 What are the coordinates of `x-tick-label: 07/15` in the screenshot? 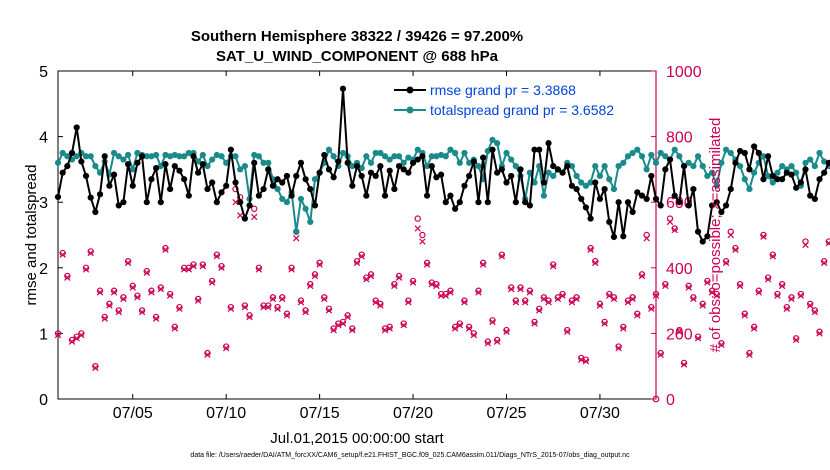 It's located at (320, 413).